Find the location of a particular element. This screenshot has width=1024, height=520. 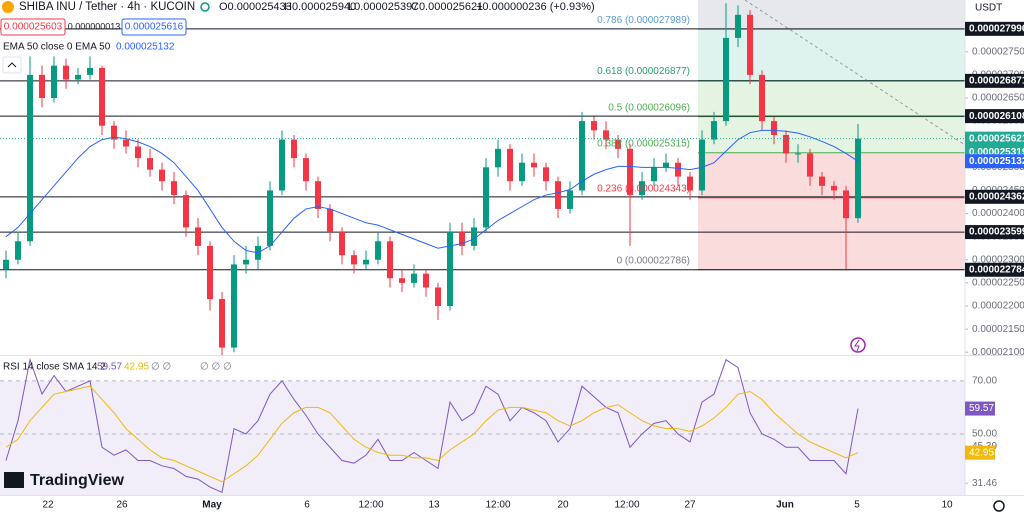

y-tick-label: 0.0000230000 is located at coordinates (998, 259).